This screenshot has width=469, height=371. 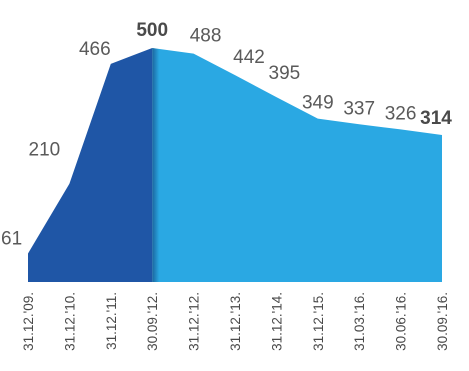 What do you see at coordinates (45, 150) in the screenshot?
I see `value-label: 210` at bounding box center [45, 150].